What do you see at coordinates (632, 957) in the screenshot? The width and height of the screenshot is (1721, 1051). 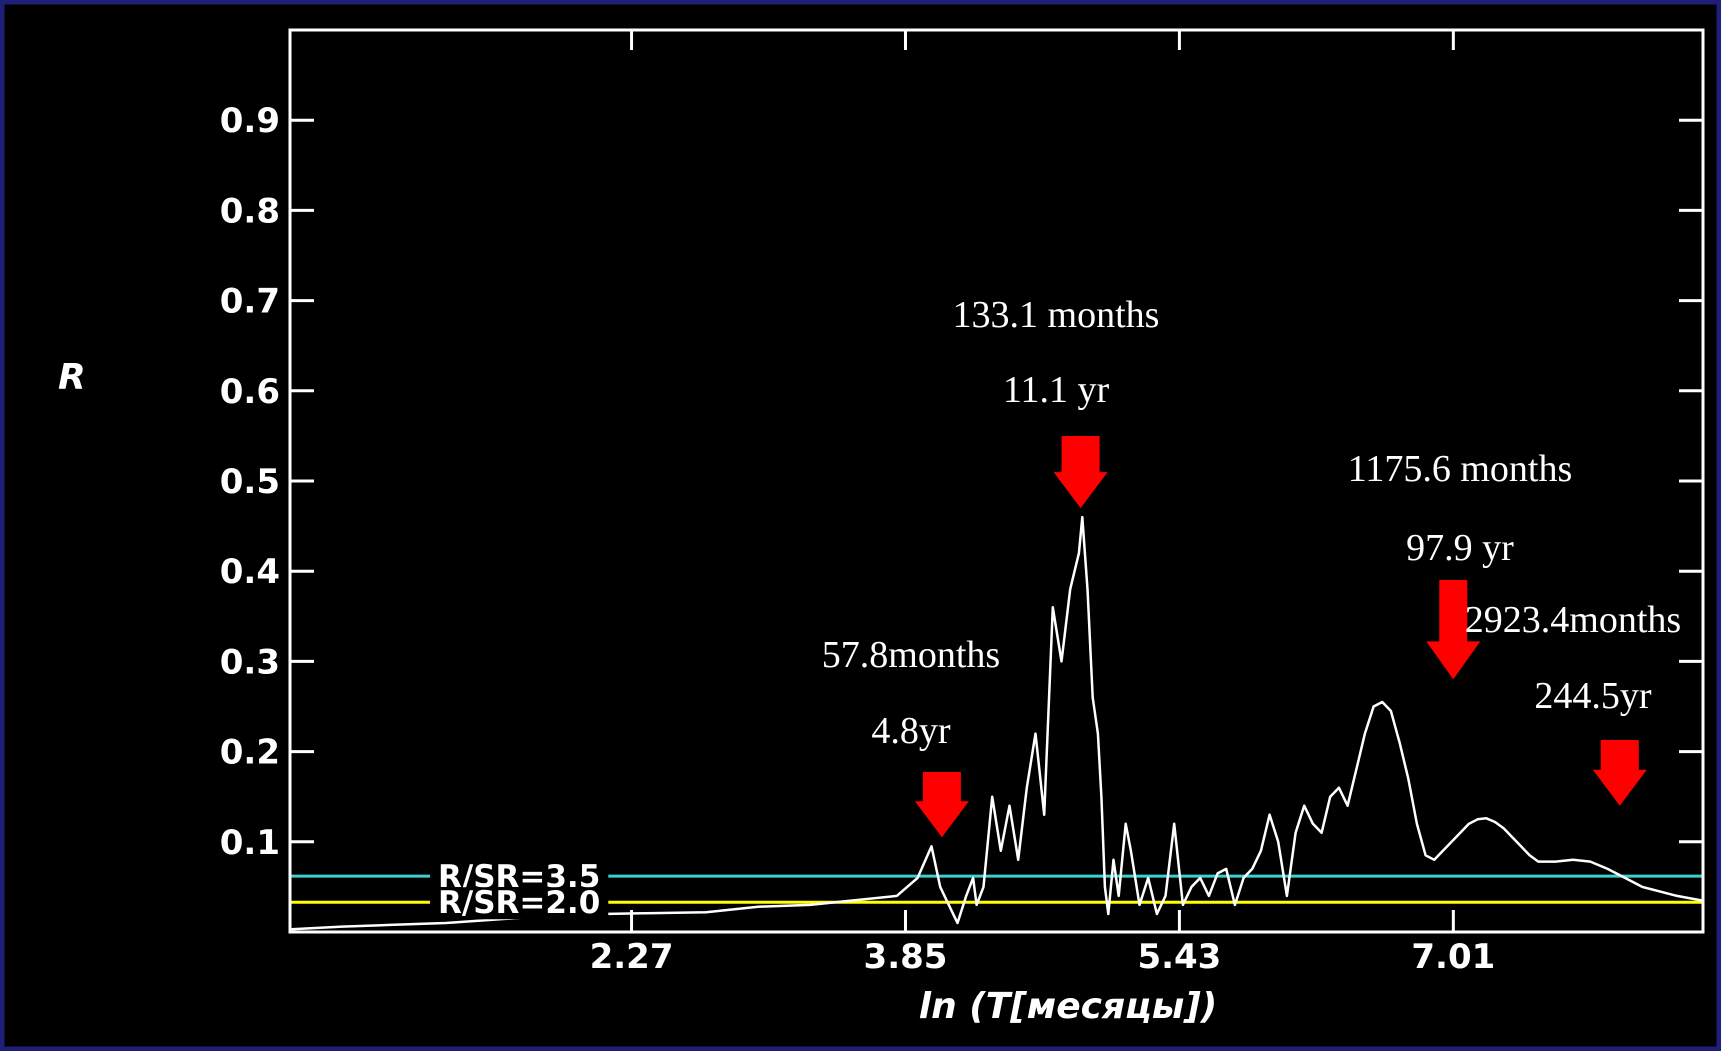 I see `x-tick-label: 2.27` at bounding box center [632, 957].